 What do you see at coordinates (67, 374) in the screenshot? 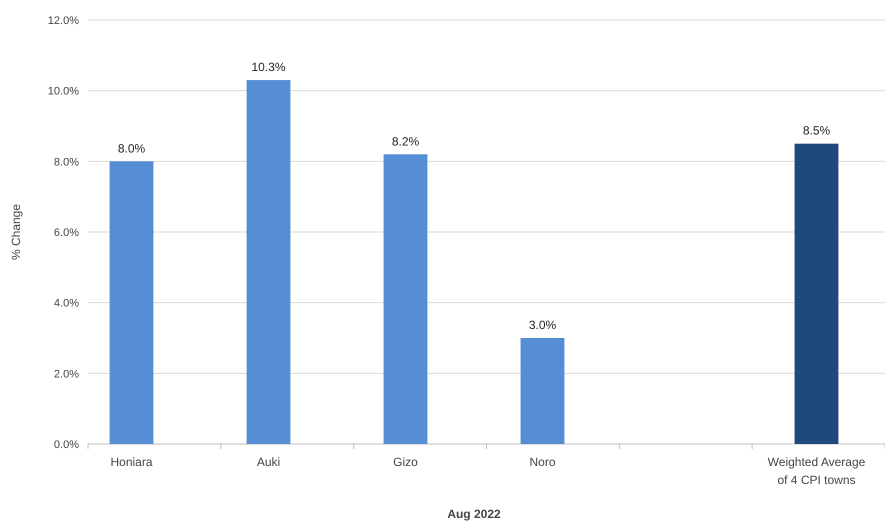
I see `y-tick-label: 2.0%` at bounding box center [67, 374].